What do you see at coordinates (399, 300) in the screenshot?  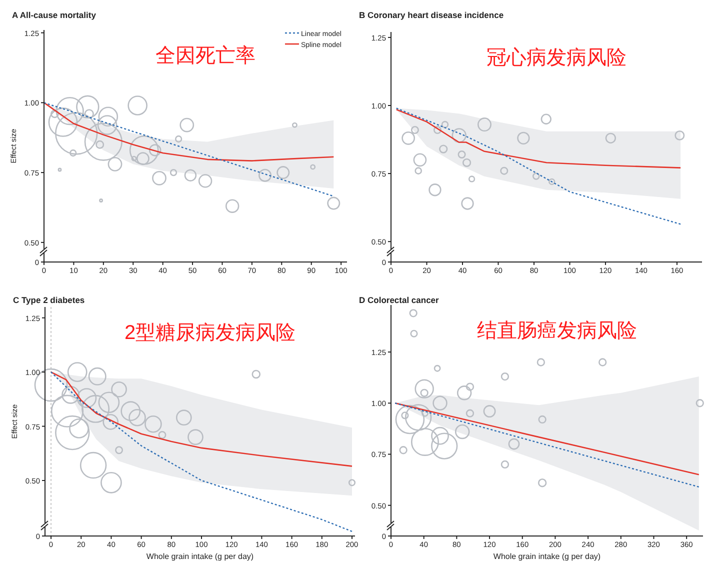 I see `chart-title: D Colorectal cancer` at bounding box center [399, 300].